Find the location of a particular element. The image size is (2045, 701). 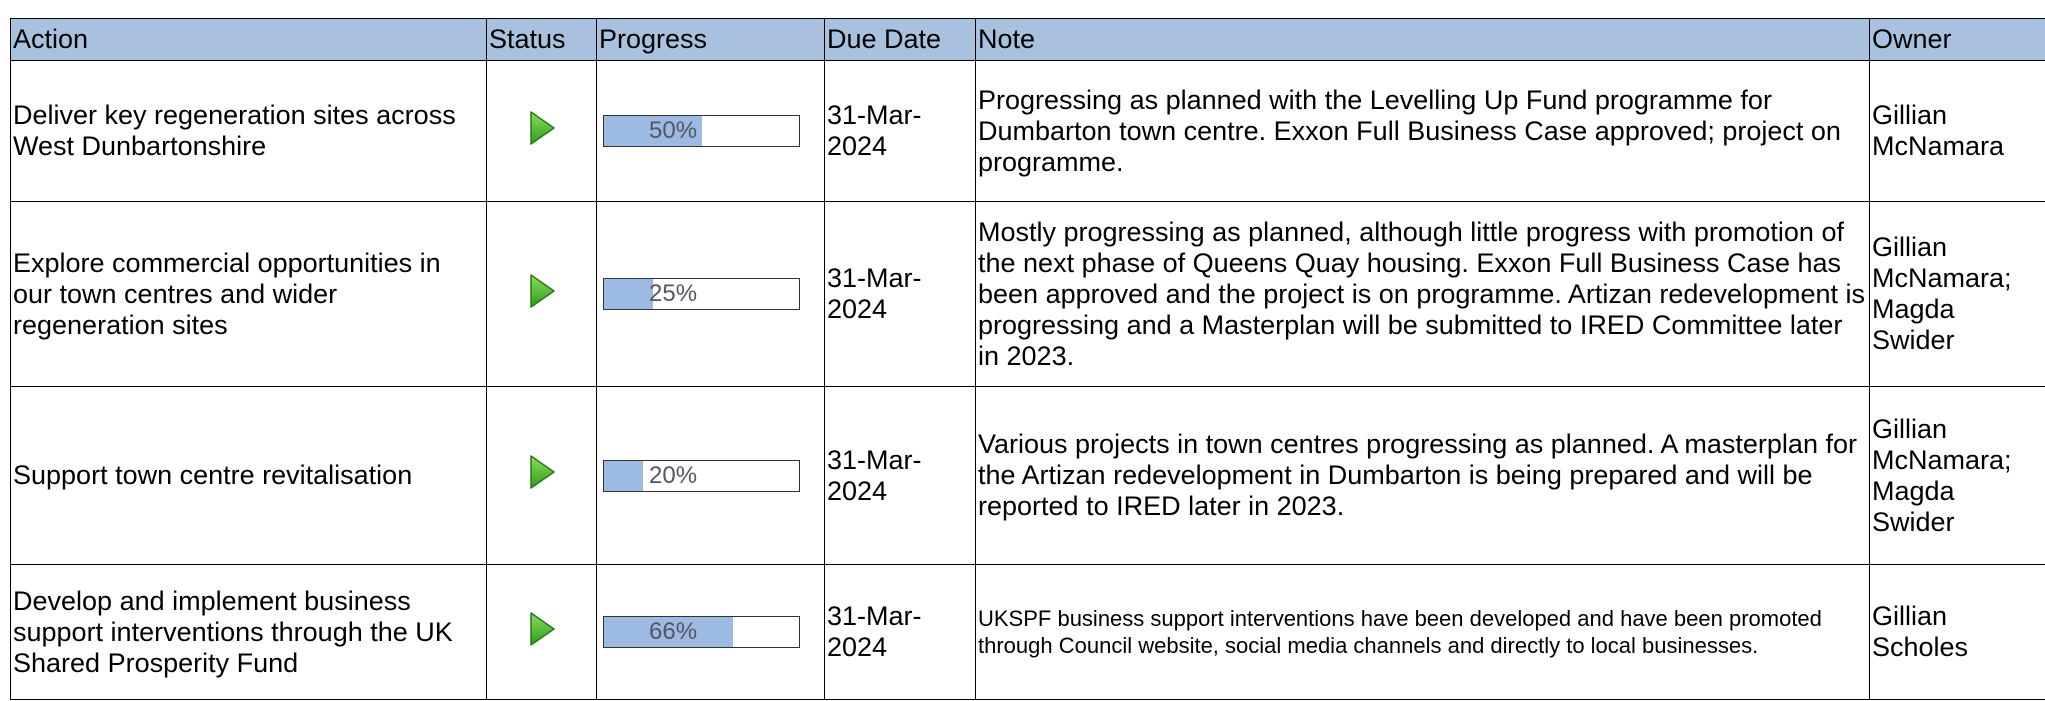

header-row: Action Status Progress Due Date Note Owner is located at coordinates (1027, 39).